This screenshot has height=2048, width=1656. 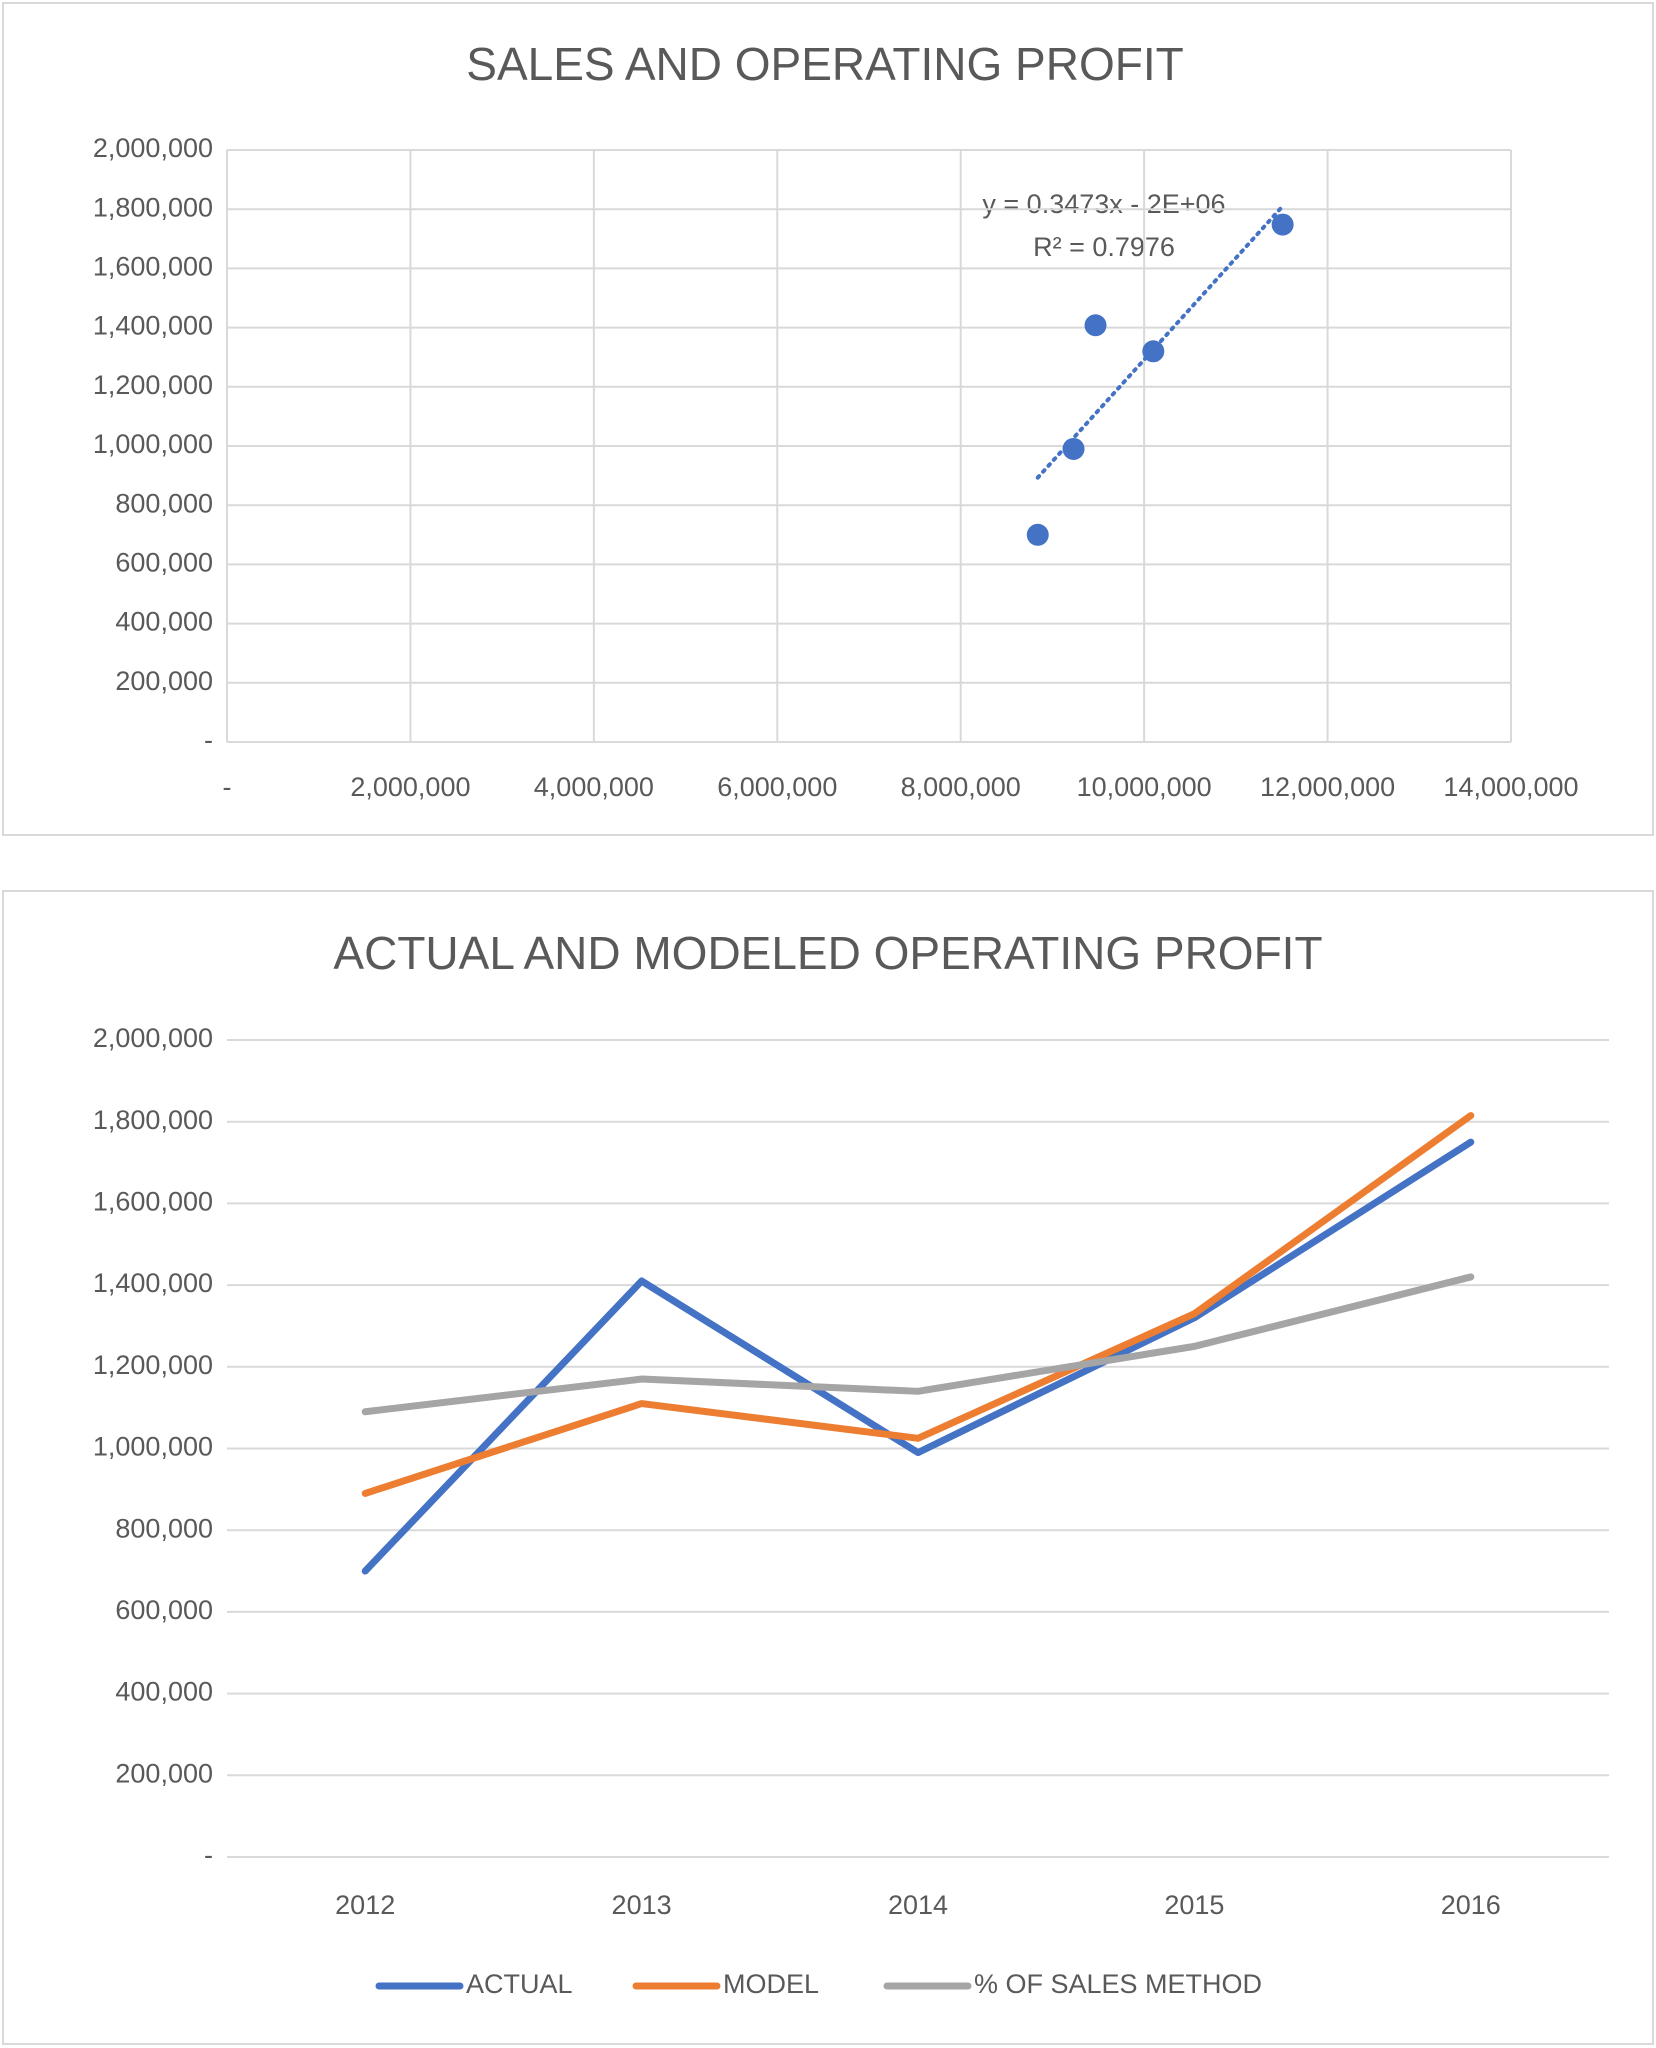 I want to click on x-tick-label: 6,000,000, so click(x=777, y=787).